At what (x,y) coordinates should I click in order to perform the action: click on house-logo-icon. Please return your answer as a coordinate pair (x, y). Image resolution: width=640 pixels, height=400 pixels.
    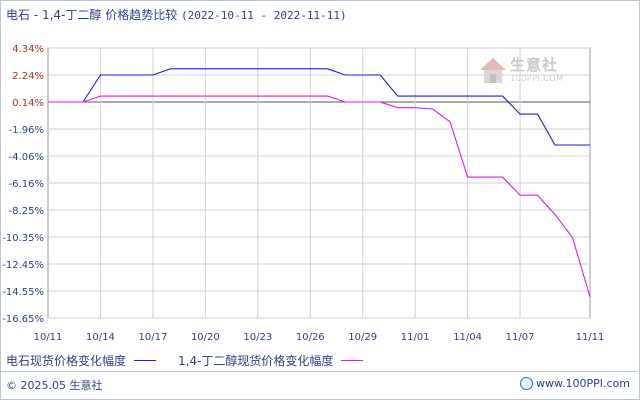
    Looking at the image, I should click on (493, 70).